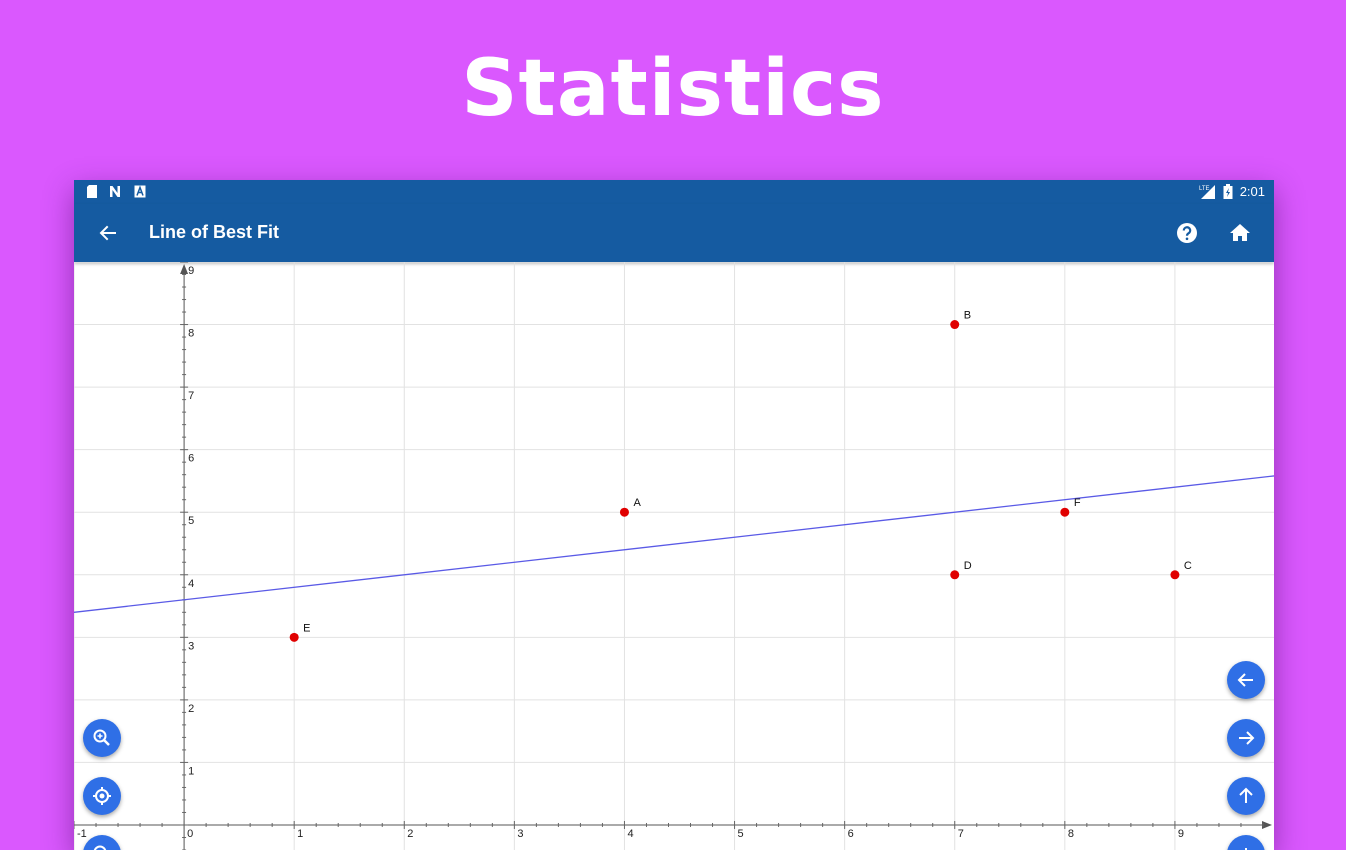 Image resolution: width=1346 pixels, height=850 pixels. Describe the element at coordinates (1267, 824) in the screenshot. I see `x-axis-arrow` at that location.